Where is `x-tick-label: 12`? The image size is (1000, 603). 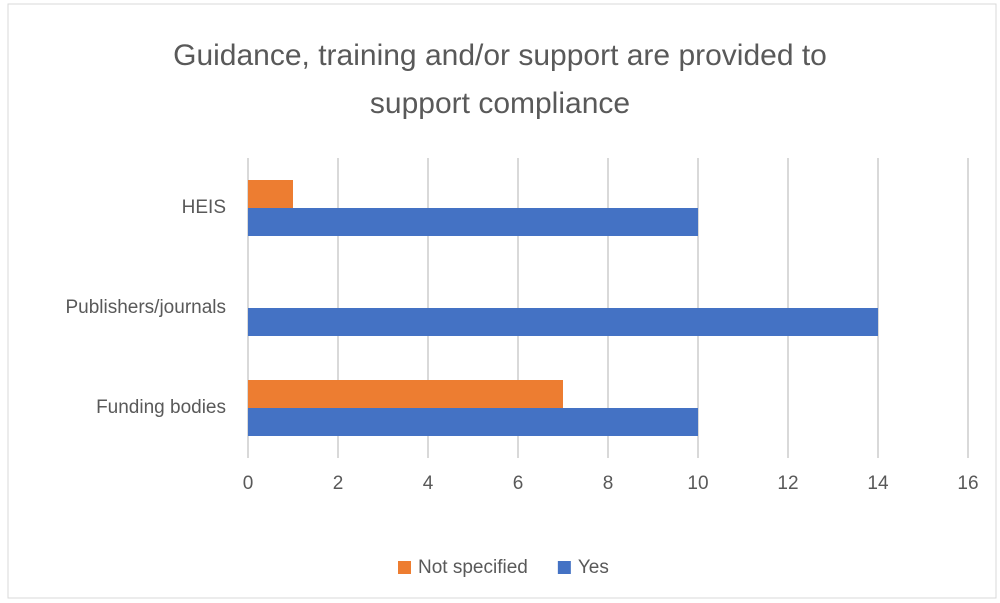 x-tick-label: 12 is located at coordinates (787, 483).